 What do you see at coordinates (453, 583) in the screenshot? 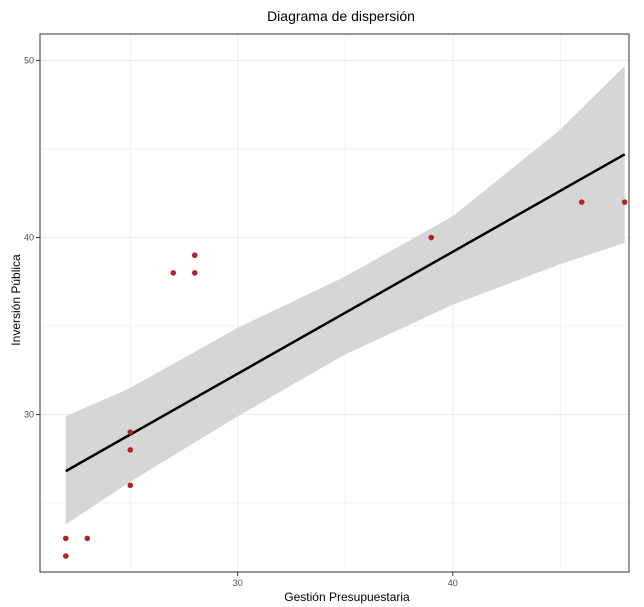
I see `x-tick-label: 40` at bounding box center [453, 583].